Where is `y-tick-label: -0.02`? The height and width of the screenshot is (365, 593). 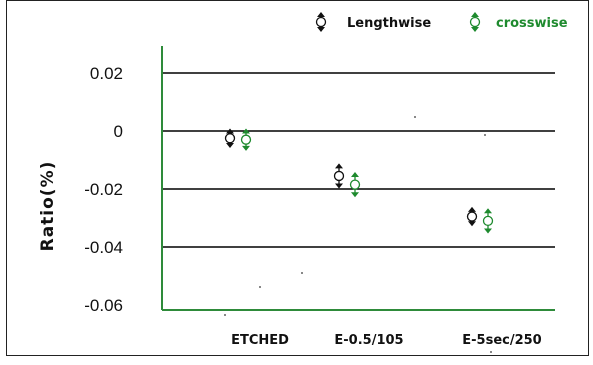
y-tick-label: -0.02 is located at coordinates (103, 189).